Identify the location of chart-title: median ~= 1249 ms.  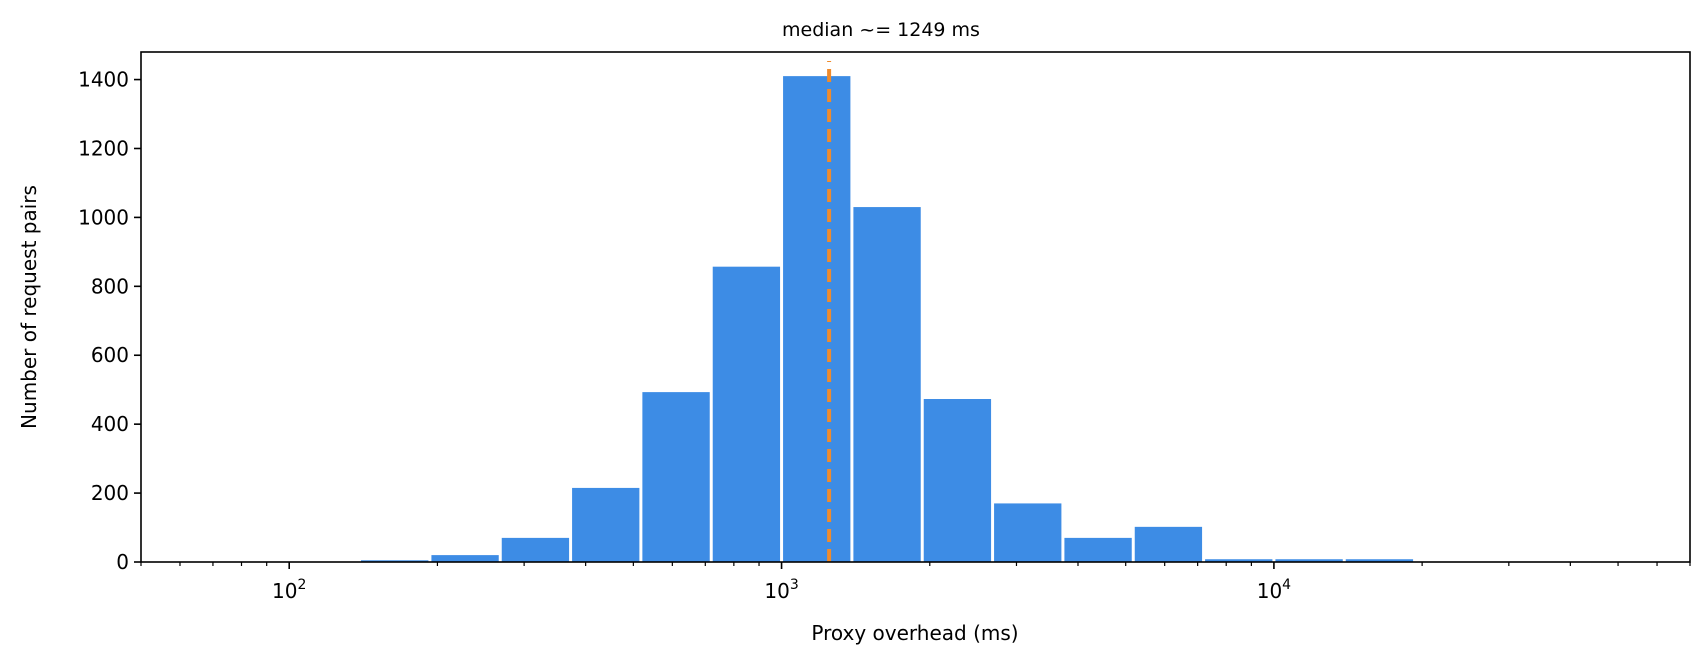
(881, 30).